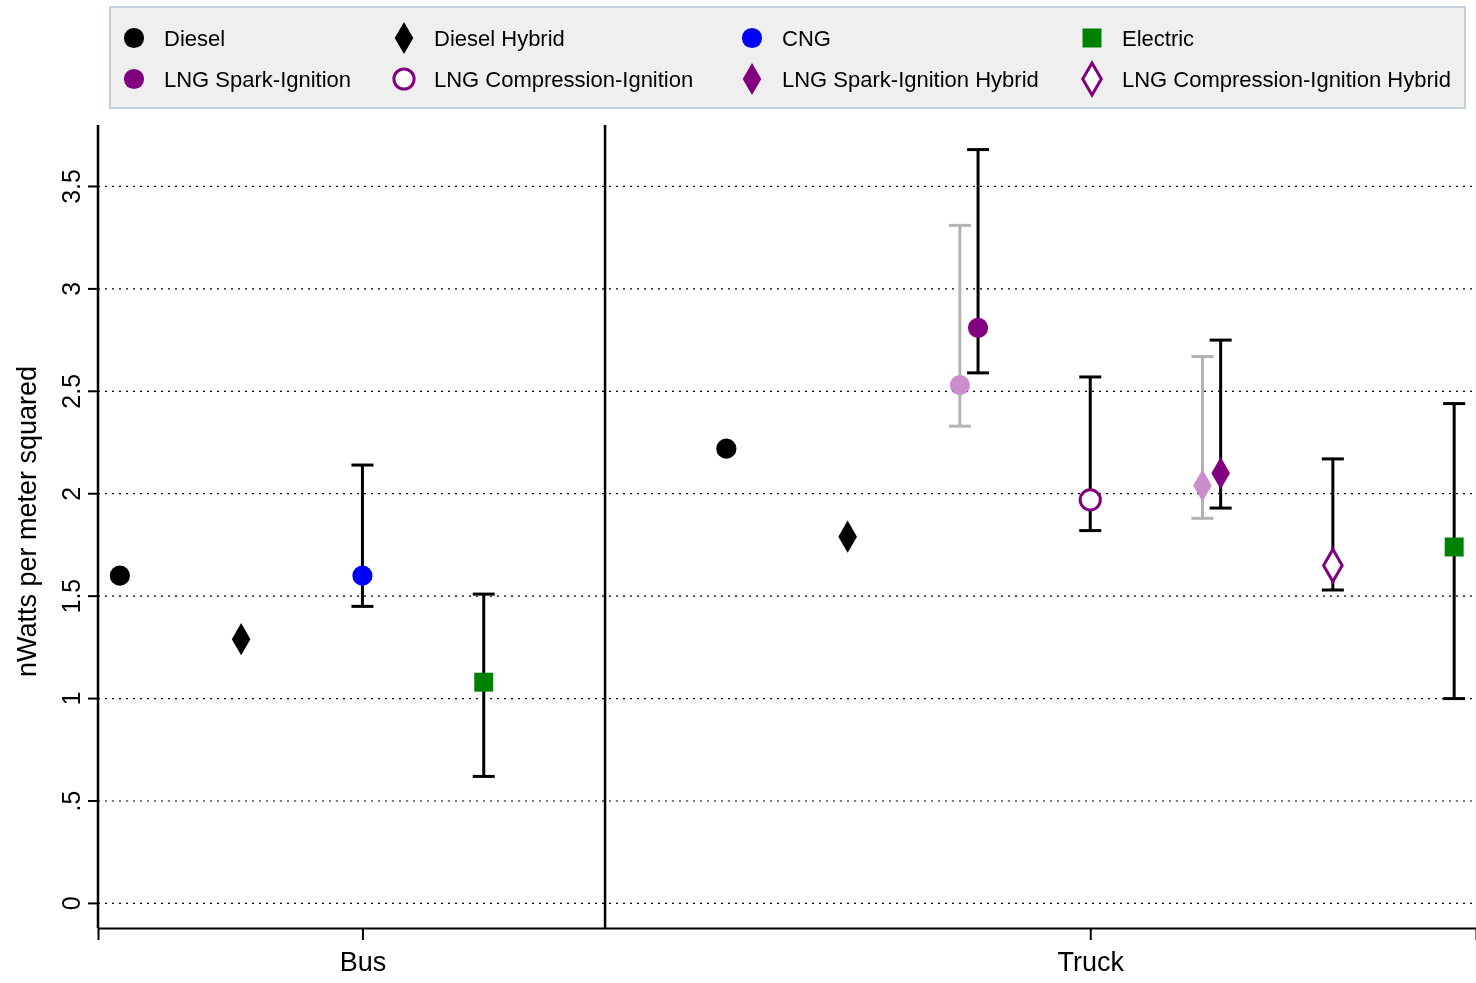 The width and height of the screenshot is (1476, 983). What do you see at coordinates (1286, 79) in the screenshot?
I see `legend-label: LNG Compression-Ignition Hybrid` at bounding box center [1286, 79].